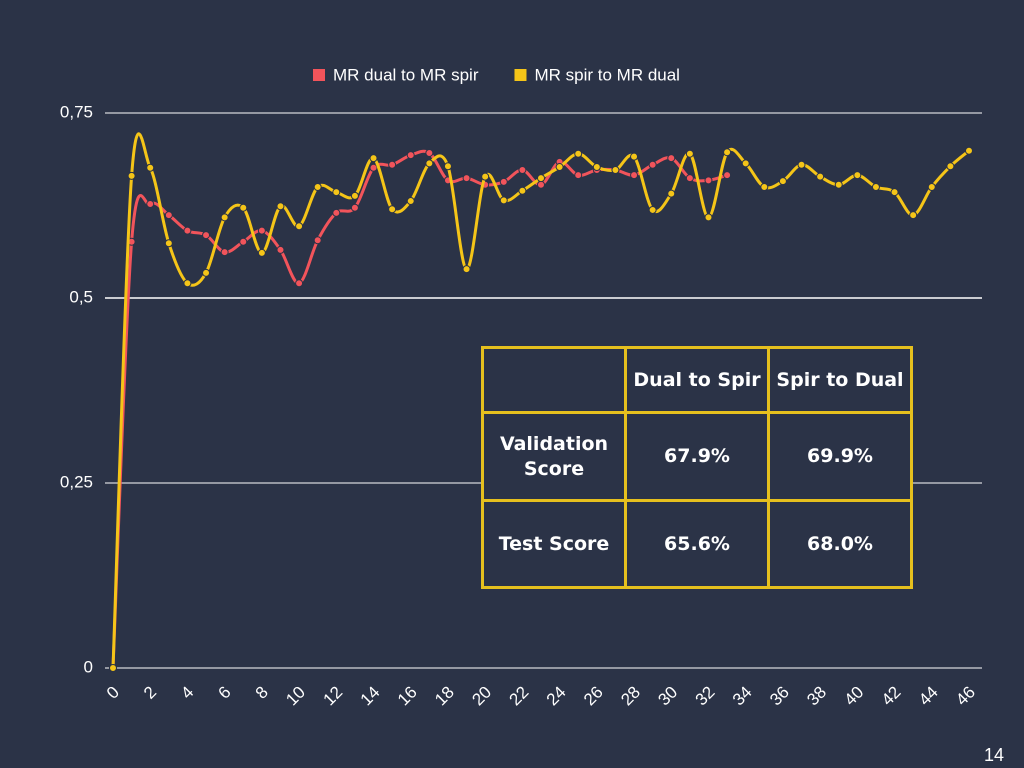 This screenshot has height=768, width=1024. What do you see at coordinates (444, 696) in the screenshot?
I see `x-tick-label: 18` at bounding box center [444, 696].